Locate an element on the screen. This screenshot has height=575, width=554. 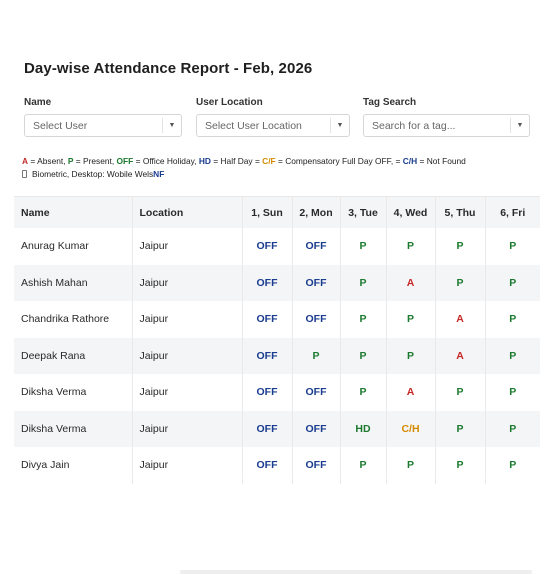
column-header: Location is located at coordinates (187, 212).